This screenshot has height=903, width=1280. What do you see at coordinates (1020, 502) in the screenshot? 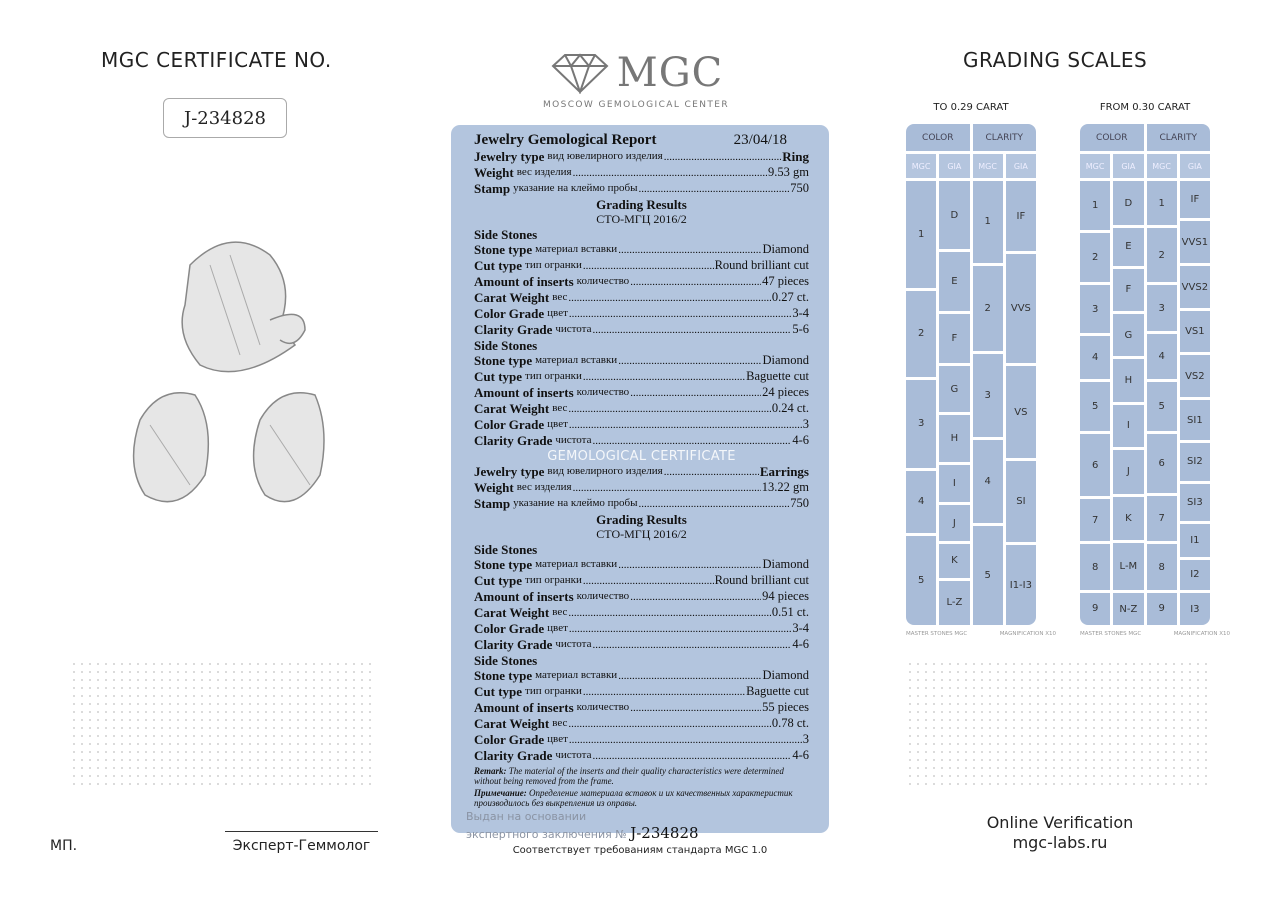
I see `scale-cell: SI` at bounding box center [1020, 502].